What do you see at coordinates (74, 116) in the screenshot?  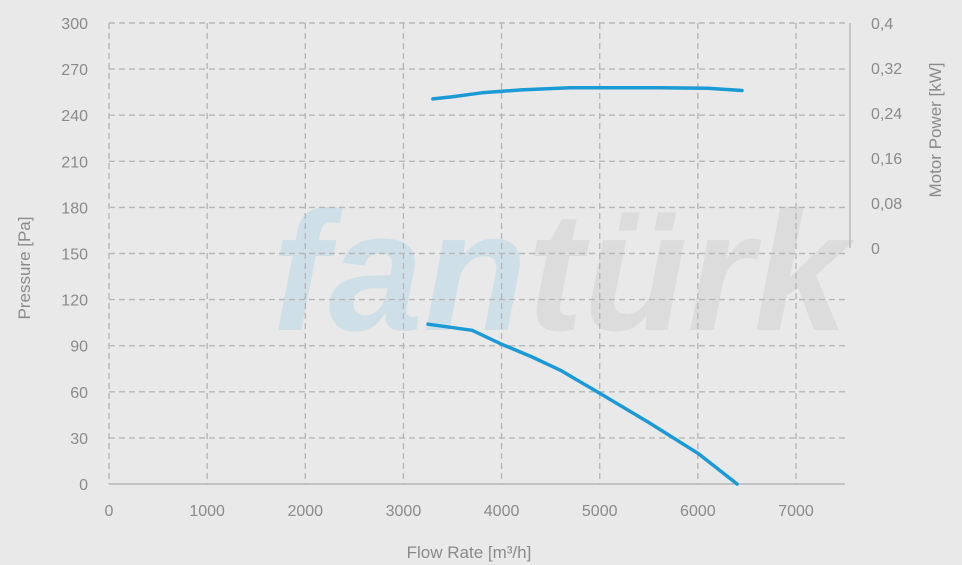 I see `y-tick-label: 240` at bounding box center [74, 116].